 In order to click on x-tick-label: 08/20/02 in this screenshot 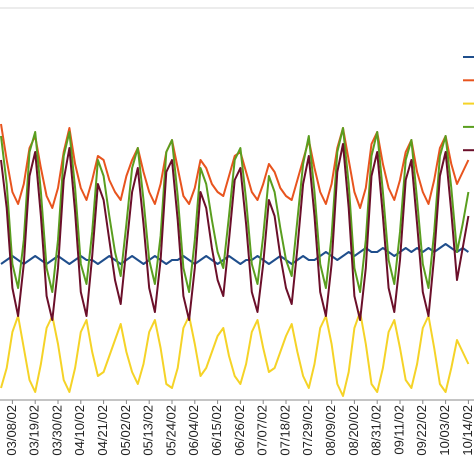, I will do `click(353, 430)`.